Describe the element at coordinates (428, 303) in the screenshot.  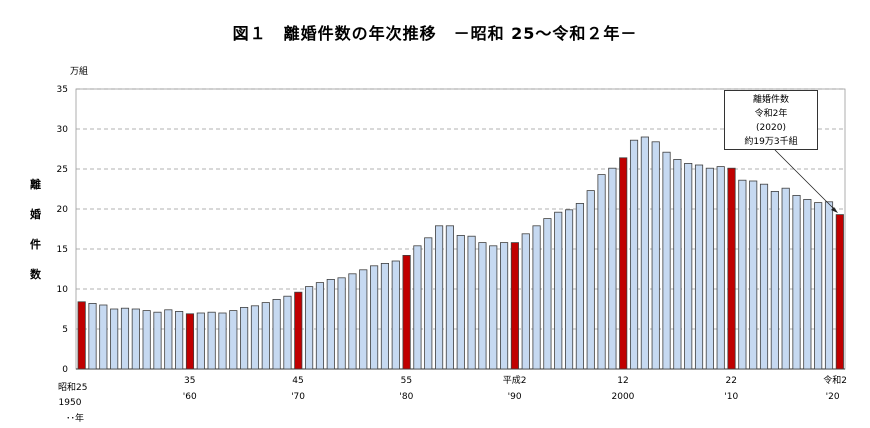
I see `bar-1982` at that location.